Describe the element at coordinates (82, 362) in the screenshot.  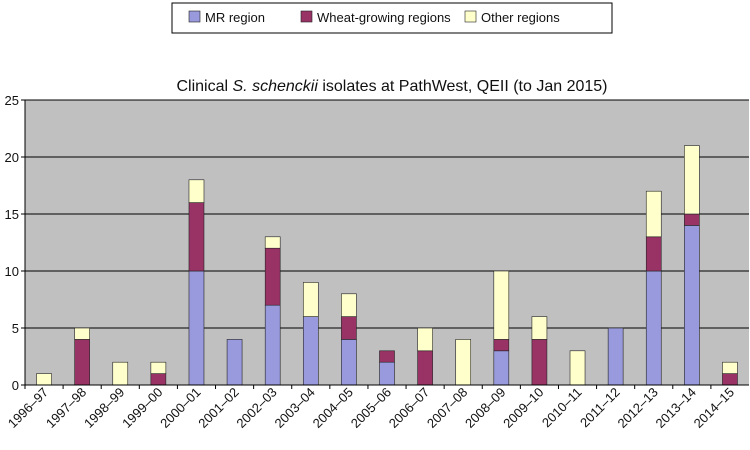
I see `bar-segment-1997–98-1` at that location.